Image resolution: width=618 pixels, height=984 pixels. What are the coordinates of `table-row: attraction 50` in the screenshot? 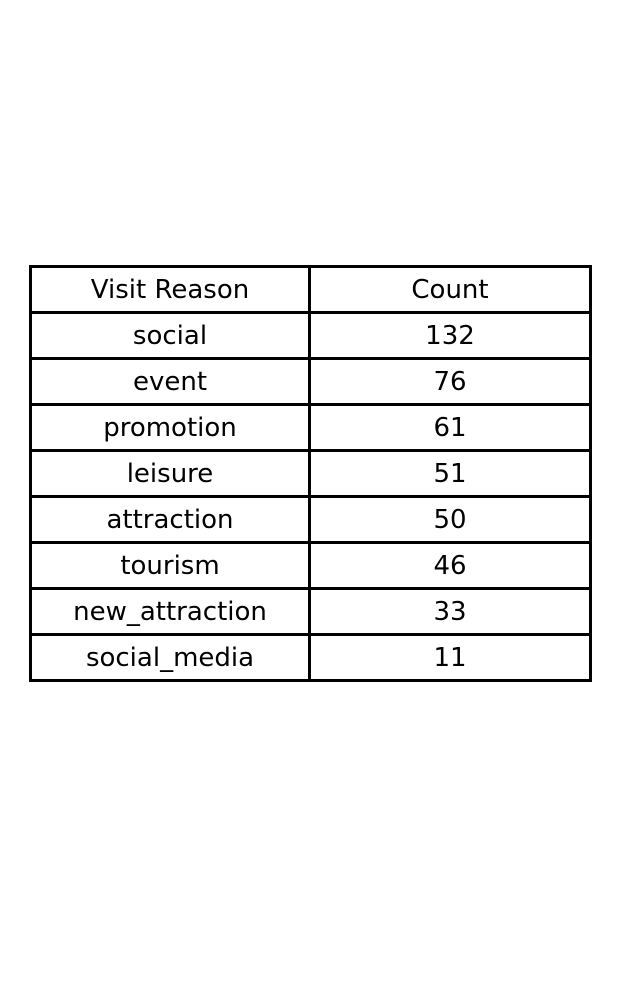 It's located at (310, 519).